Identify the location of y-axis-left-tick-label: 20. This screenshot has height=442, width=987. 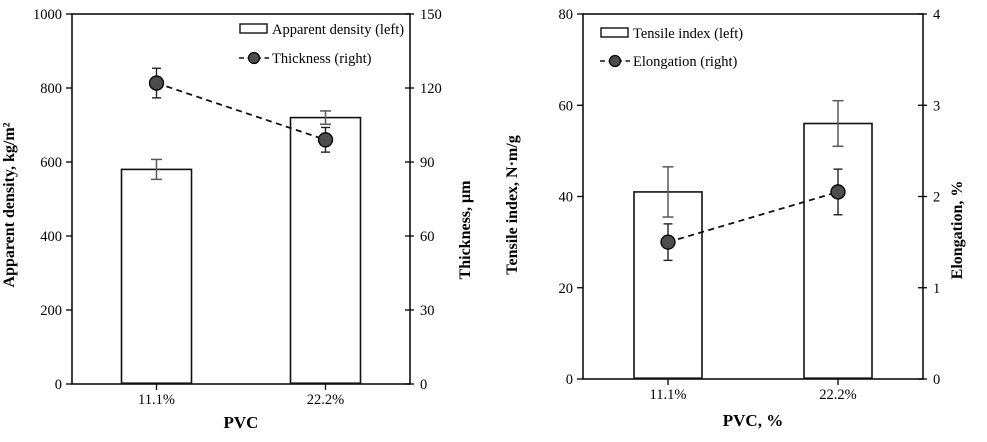
(566, 289).